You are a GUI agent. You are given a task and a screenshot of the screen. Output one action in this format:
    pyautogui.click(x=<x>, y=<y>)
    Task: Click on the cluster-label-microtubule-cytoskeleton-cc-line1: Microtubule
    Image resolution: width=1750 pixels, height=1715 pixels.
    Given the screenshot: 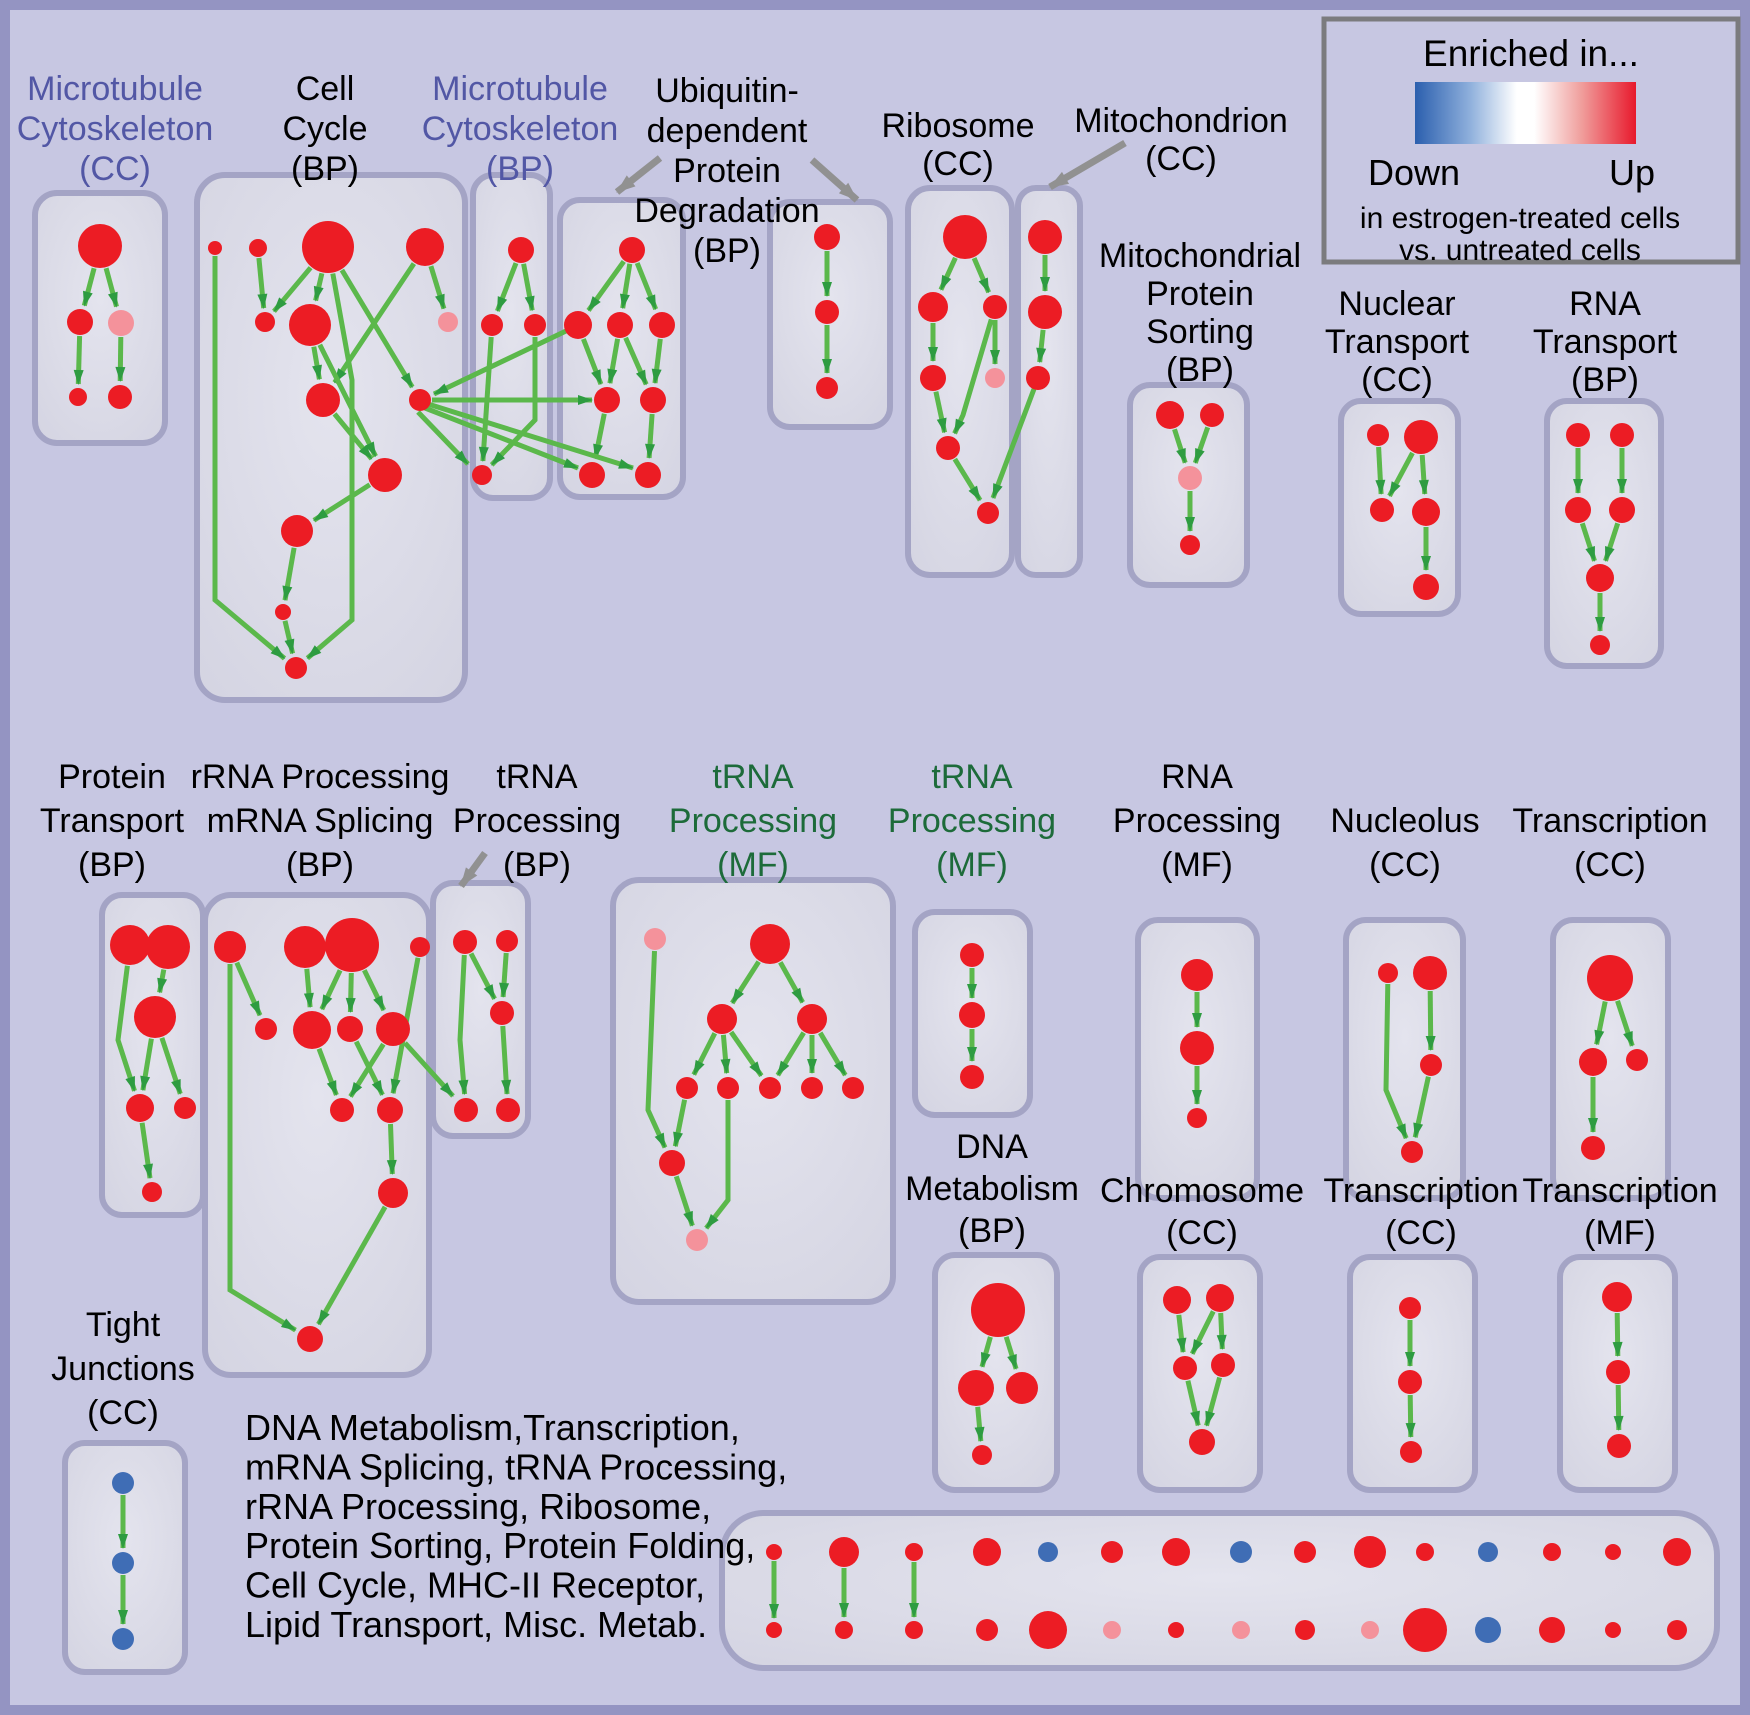 What is the action you would take?
    pyautogui.click(x=115, y=89)
    